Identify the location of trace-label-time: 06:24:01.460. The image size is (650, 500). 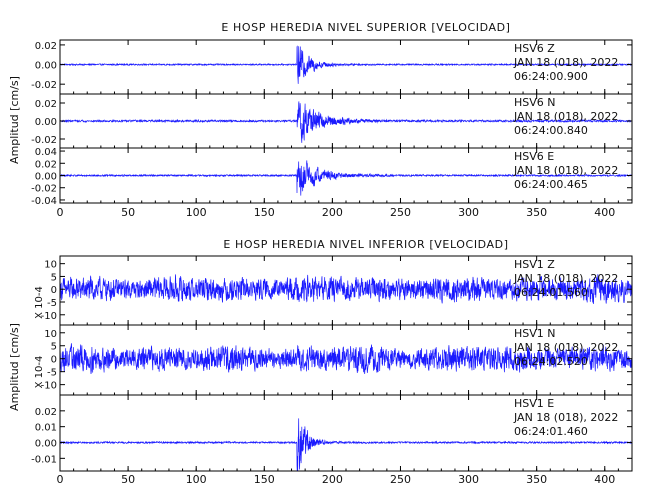
(551, 431).